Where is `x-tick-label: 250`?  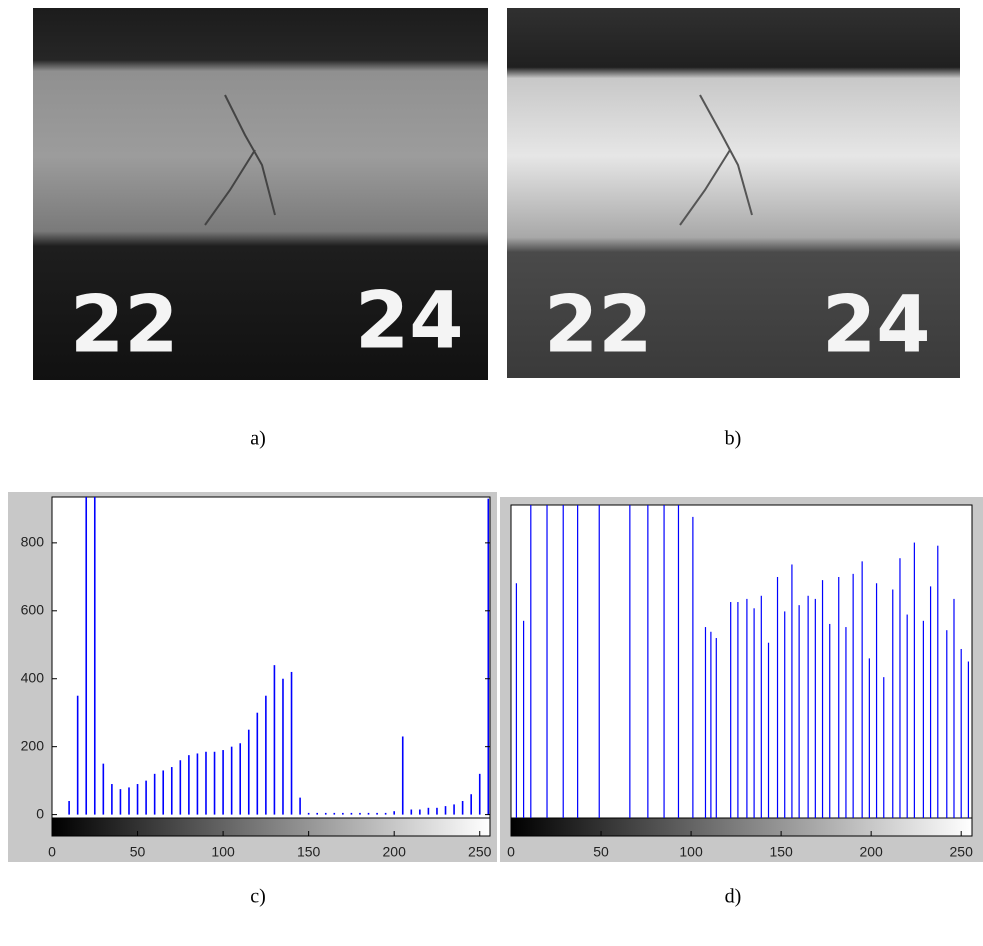 x-tick-label: 250 is located at coordinates (480, 852).